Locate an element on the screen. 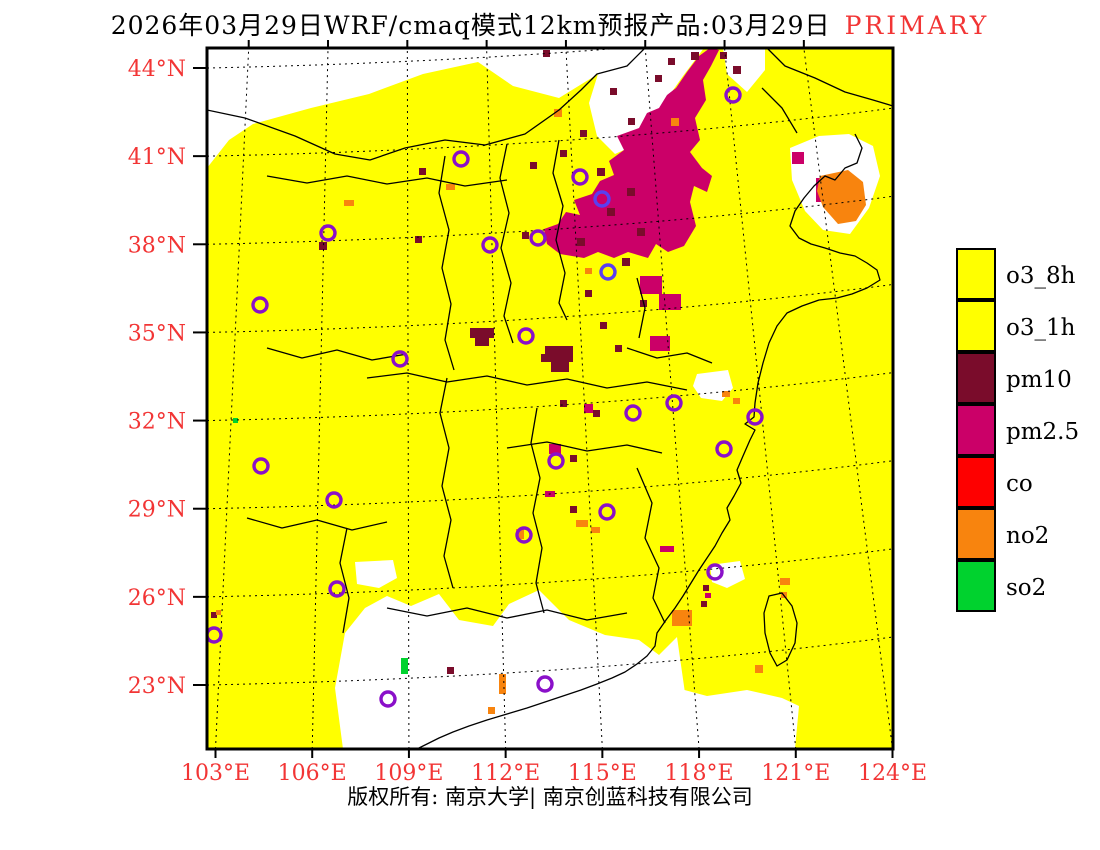 This screenshot has width=1100, height=850. legend-label: o3_1h is located at coordinates (1041, 328).